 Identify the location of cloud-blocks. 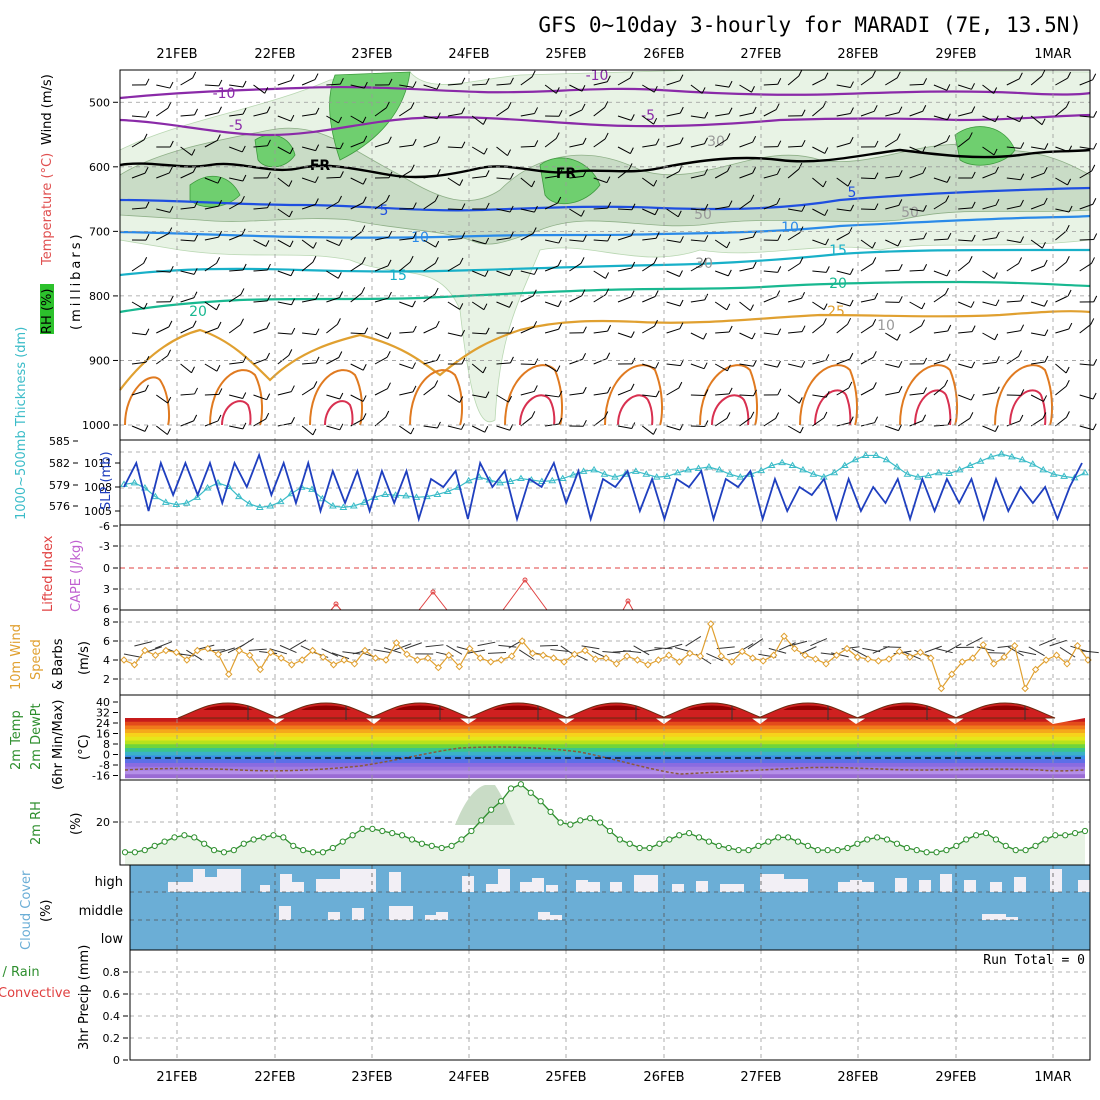
(629, 894).